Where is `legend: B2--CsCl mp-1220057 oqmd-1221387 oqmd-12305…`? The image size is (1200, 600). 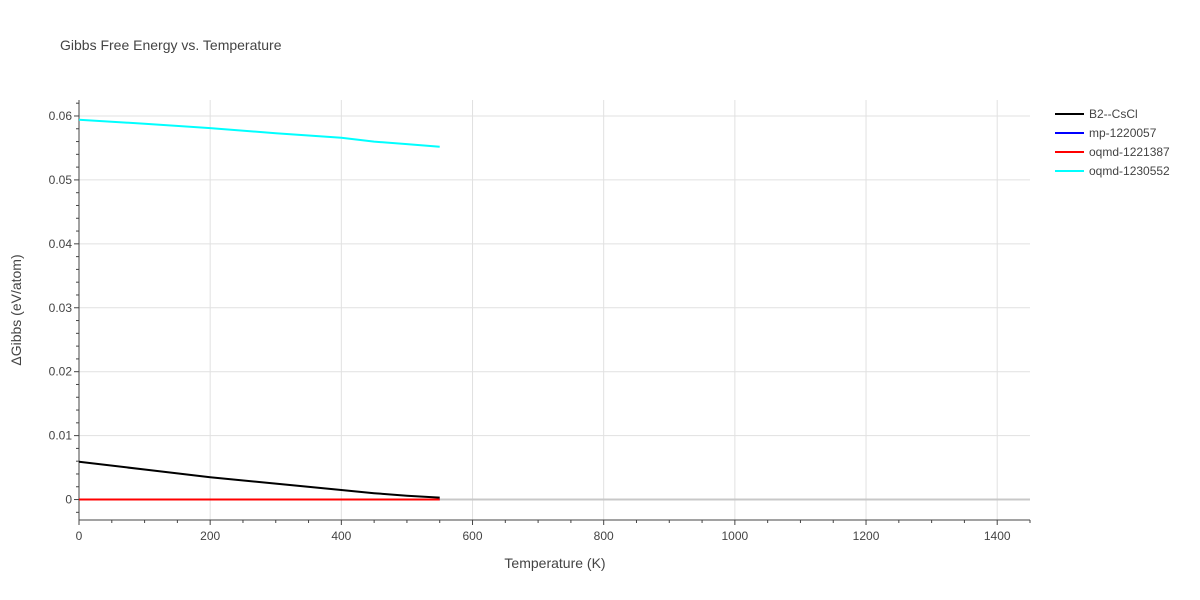
legend: B2--CsCl mp-1220057 oqmd-1221387 oqmd-12305… is located at coordinates (1112, 142).